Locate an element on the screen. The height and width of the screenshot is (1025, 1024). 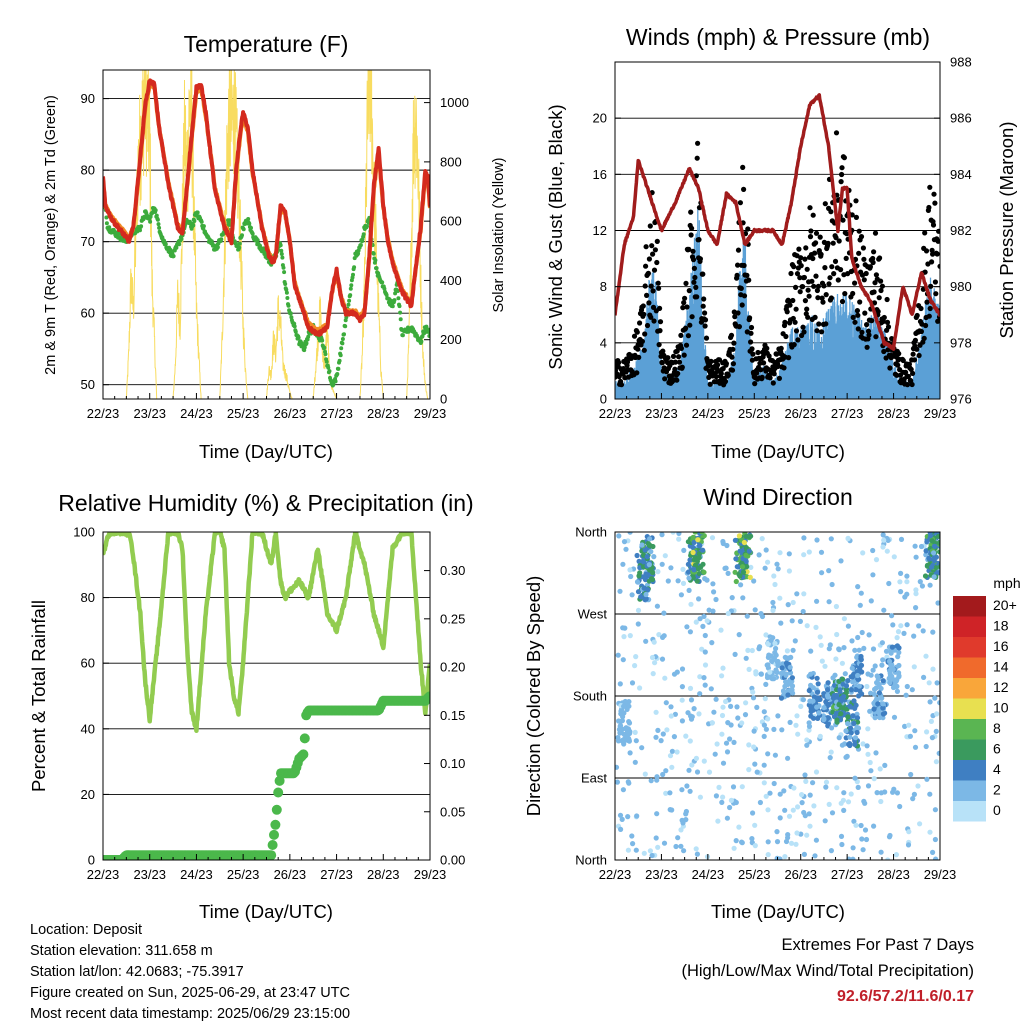
legend-label: 14 is located at coordinates (1001, 667).